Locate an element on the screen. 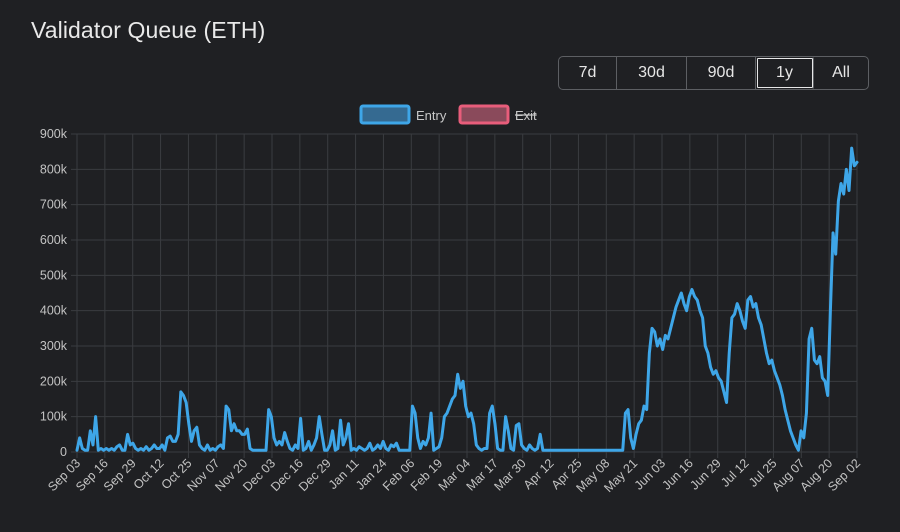 The height and width of the screenshot is (532, 900). legend-item-exit: Exit is located at coordinates (497, 114).